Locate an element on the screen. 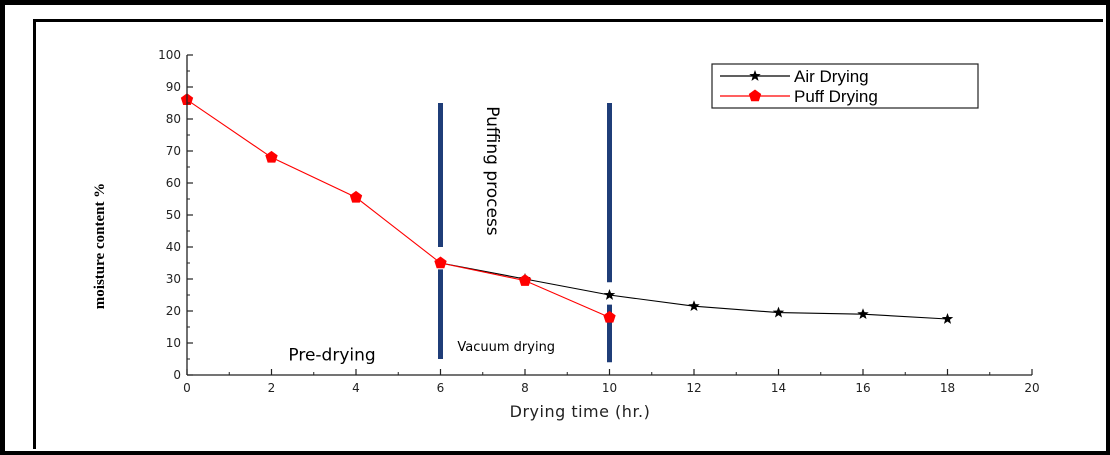 The height and width of the screenshot is (455, 1110). legend-entry: Air Drying is located at coordinates (831, 76).